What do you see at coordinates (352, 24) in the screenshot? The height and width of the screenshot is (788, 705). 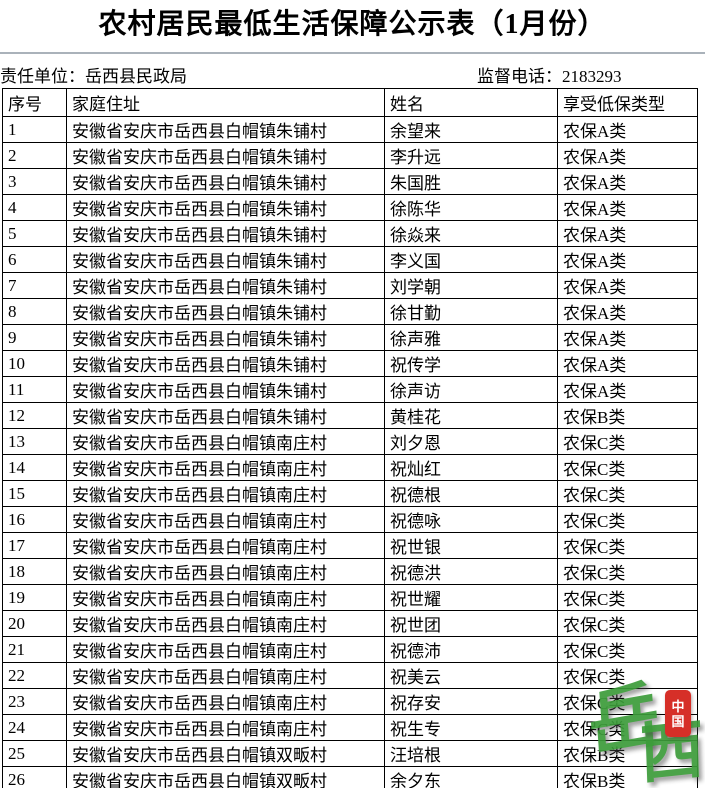 I see `page-title: 农村居民最低生活保障公示表（1月份）` at bounding box center [352, 24].